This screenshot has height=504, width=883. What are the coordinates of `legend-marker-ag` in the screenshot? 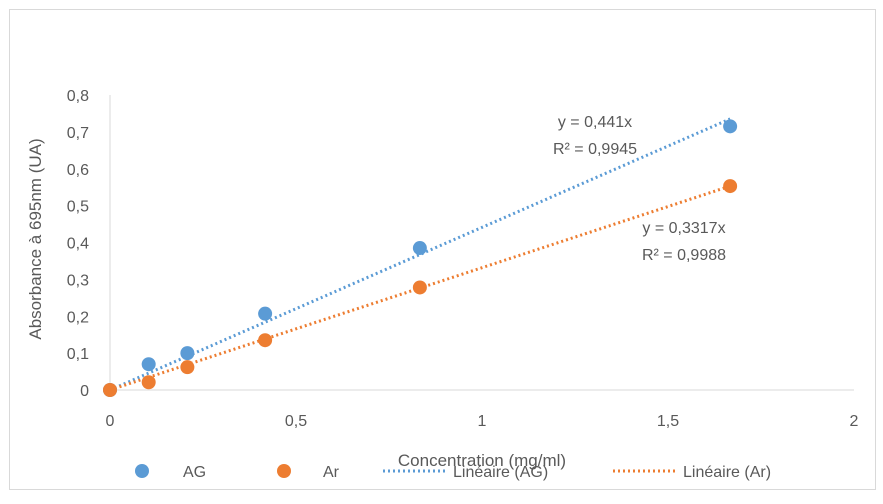 It's located at (142, 471).